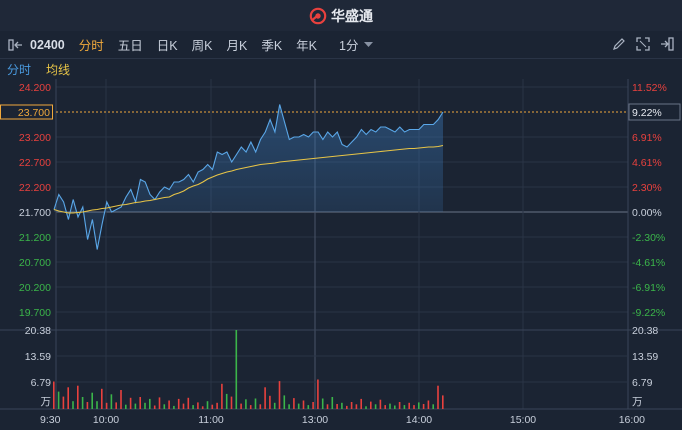 Image resolution: width=682 pixels, height=430 pixels. Describe the element at coordinates (647, 213) in the screenshot. I see `pct-tick-label: 0.00%` at that location.